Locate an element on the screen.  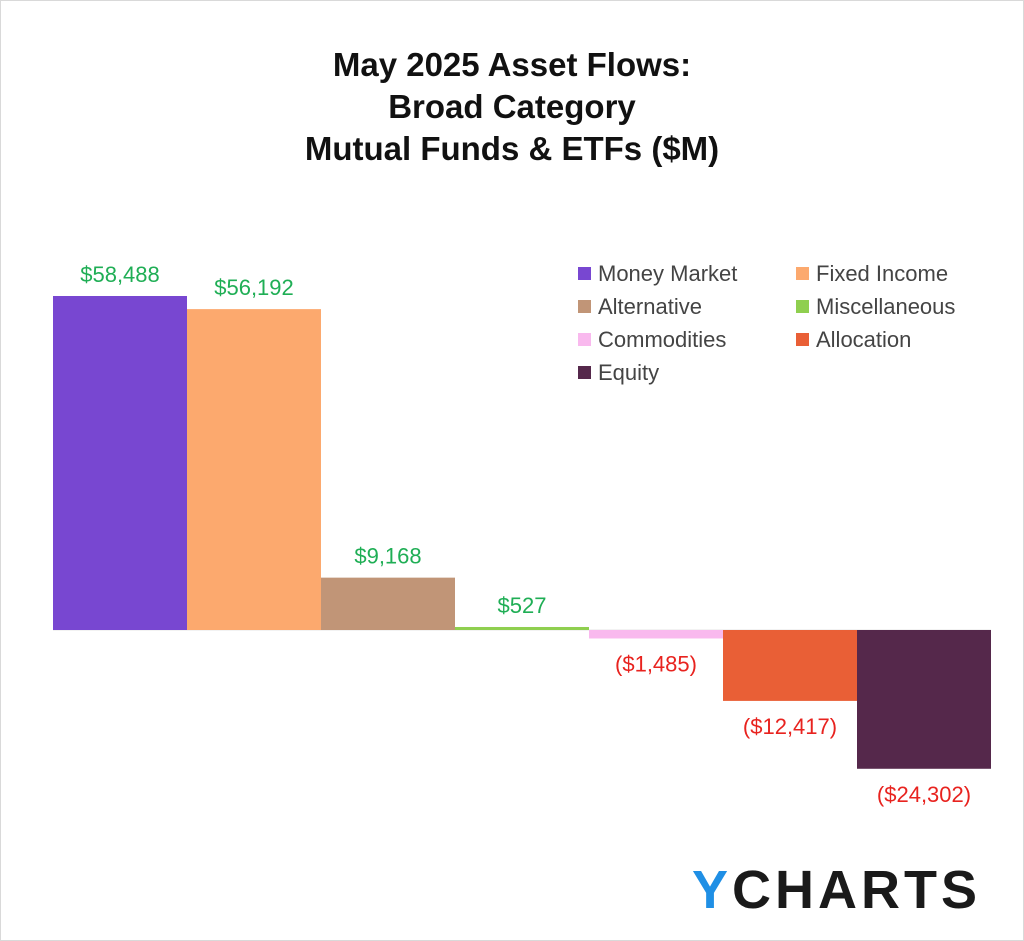
legend-item-commodities: Commodities is located at coordinates (687, 339).